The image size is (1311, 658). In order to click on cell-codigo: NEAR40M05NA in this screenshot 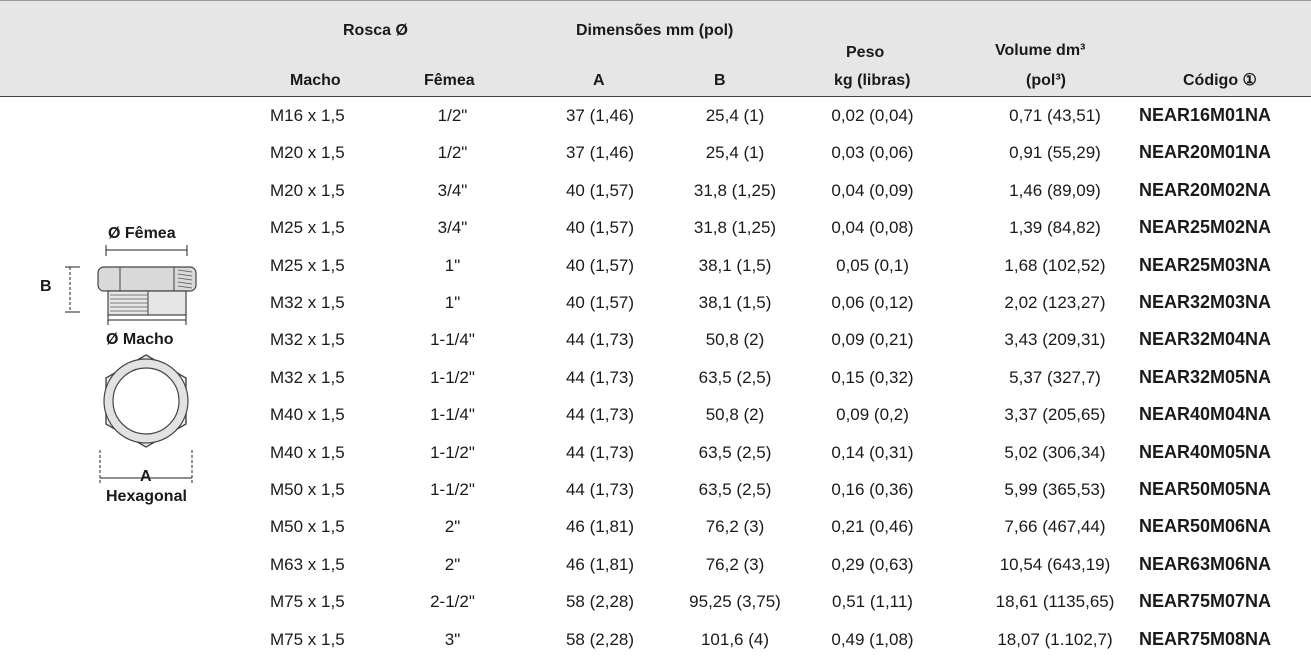, I will do `click(1205, 451)`.